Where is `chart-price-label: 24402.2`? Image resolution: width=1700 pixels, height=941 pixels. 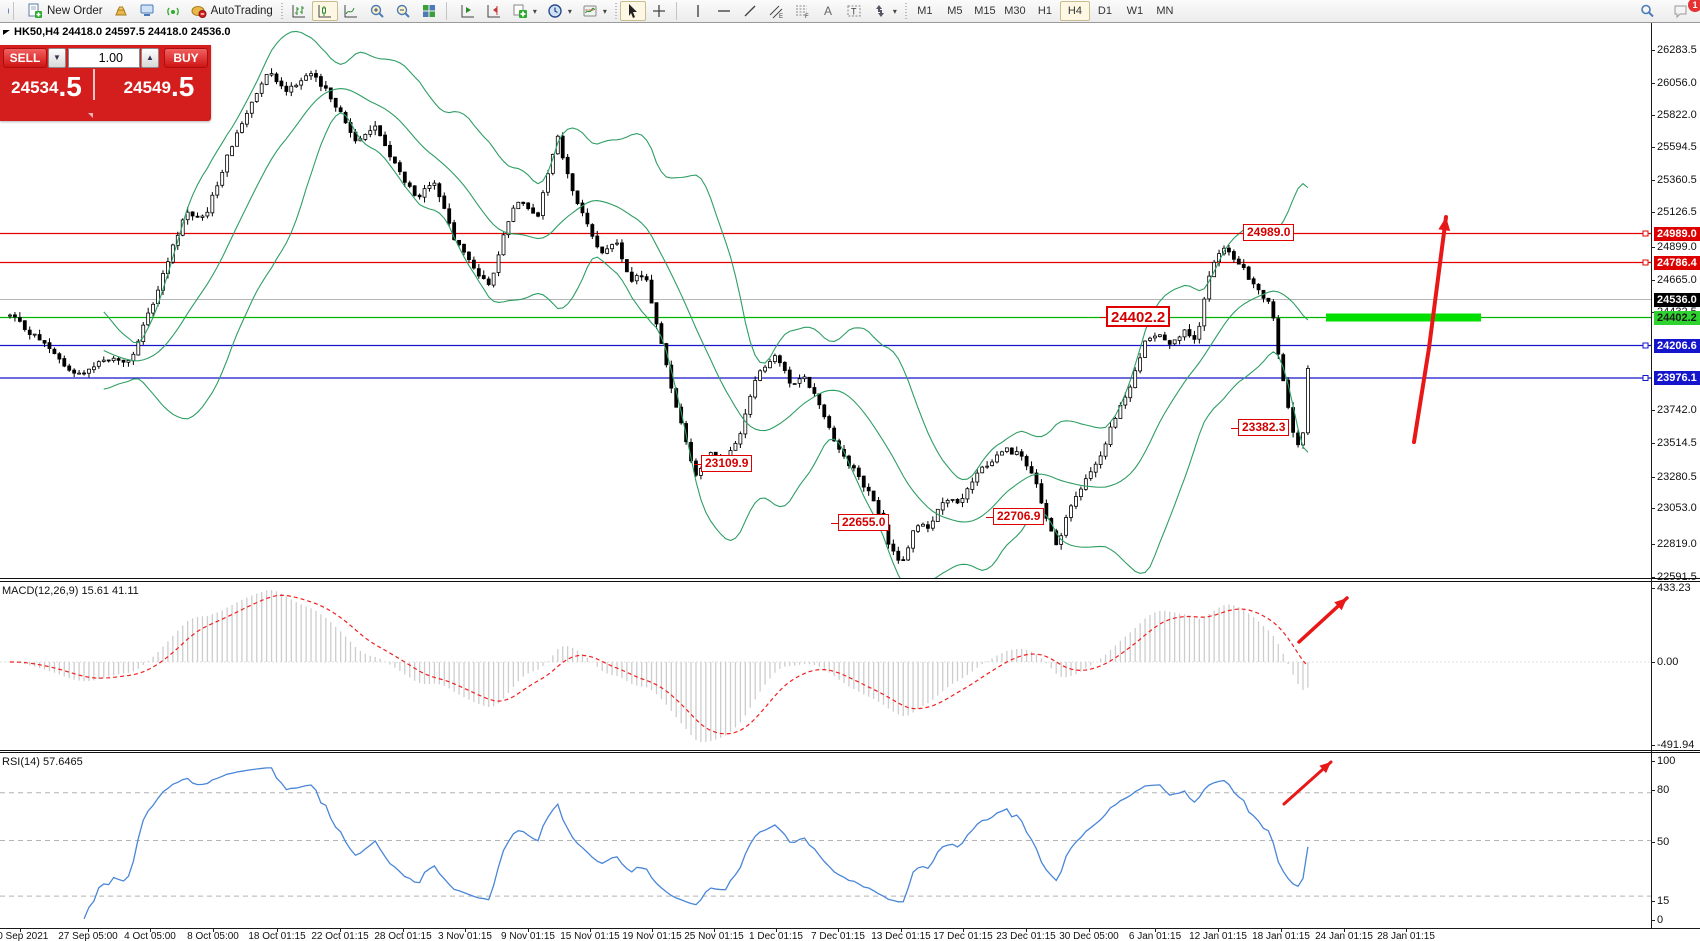
chart-price-label: 24402.2 is located at coordinates (1135, 316).